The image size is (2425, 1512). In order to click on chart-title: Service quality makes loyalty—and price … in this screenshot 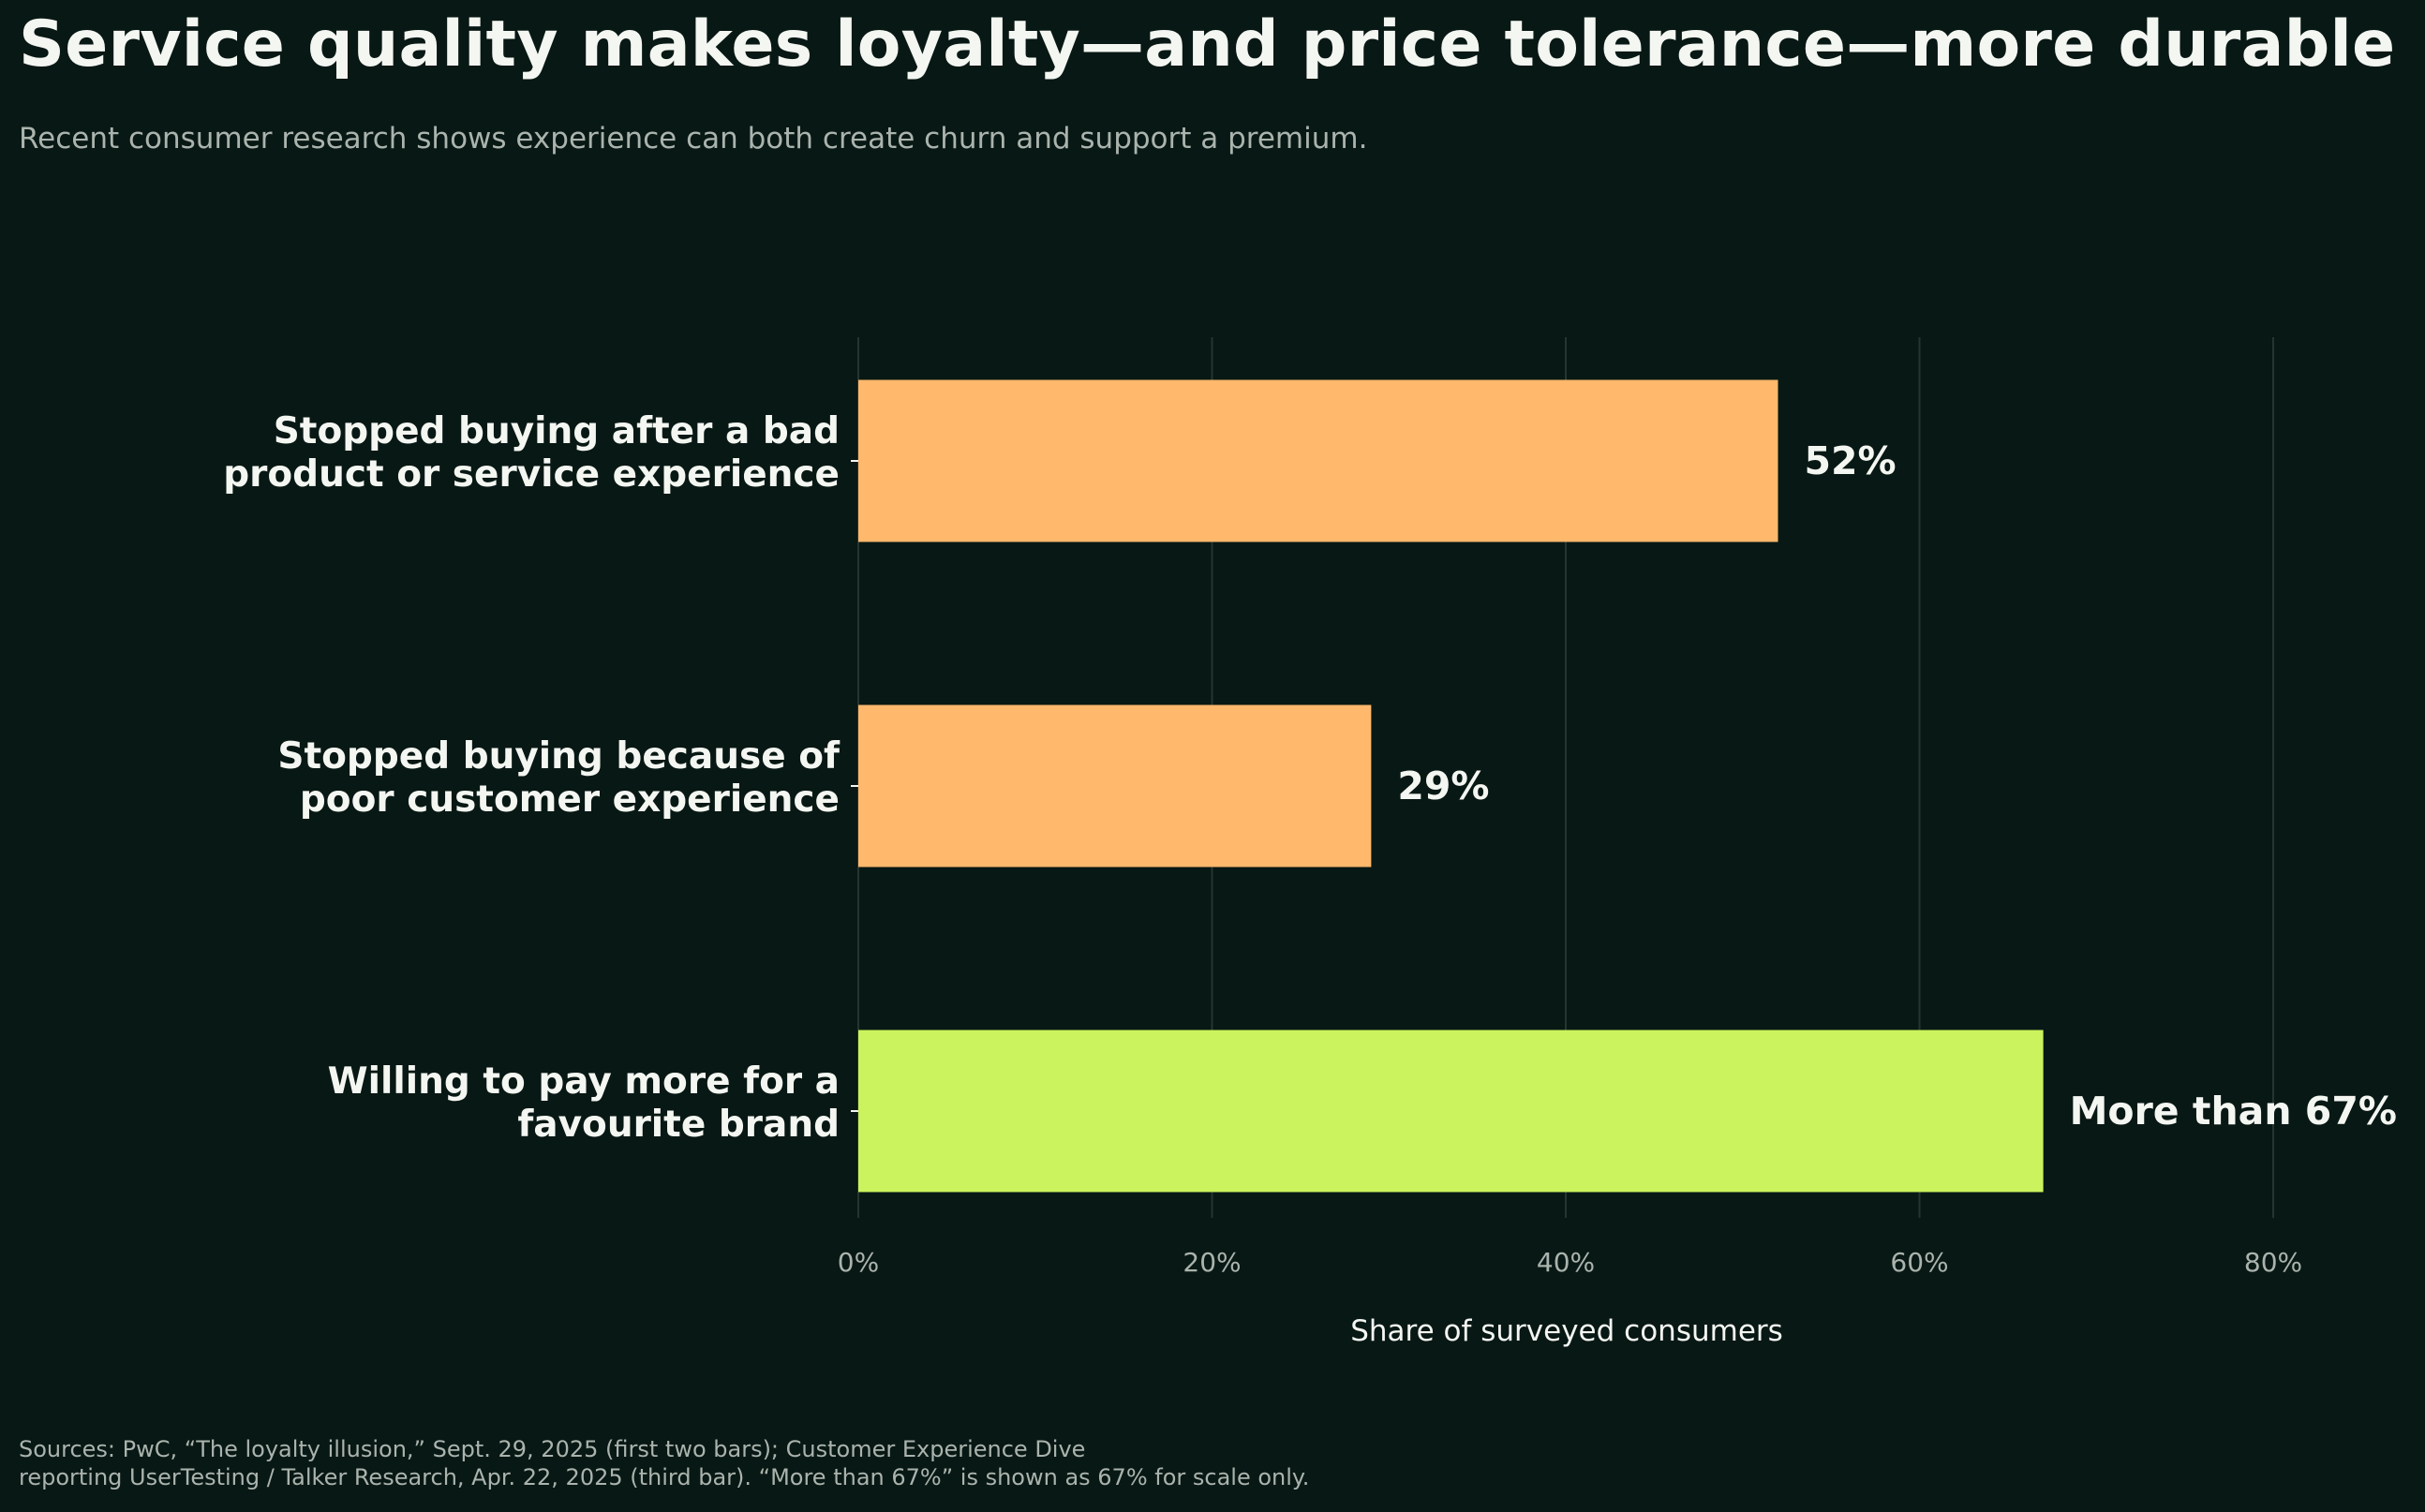, I will do `click(1208, 44)`.